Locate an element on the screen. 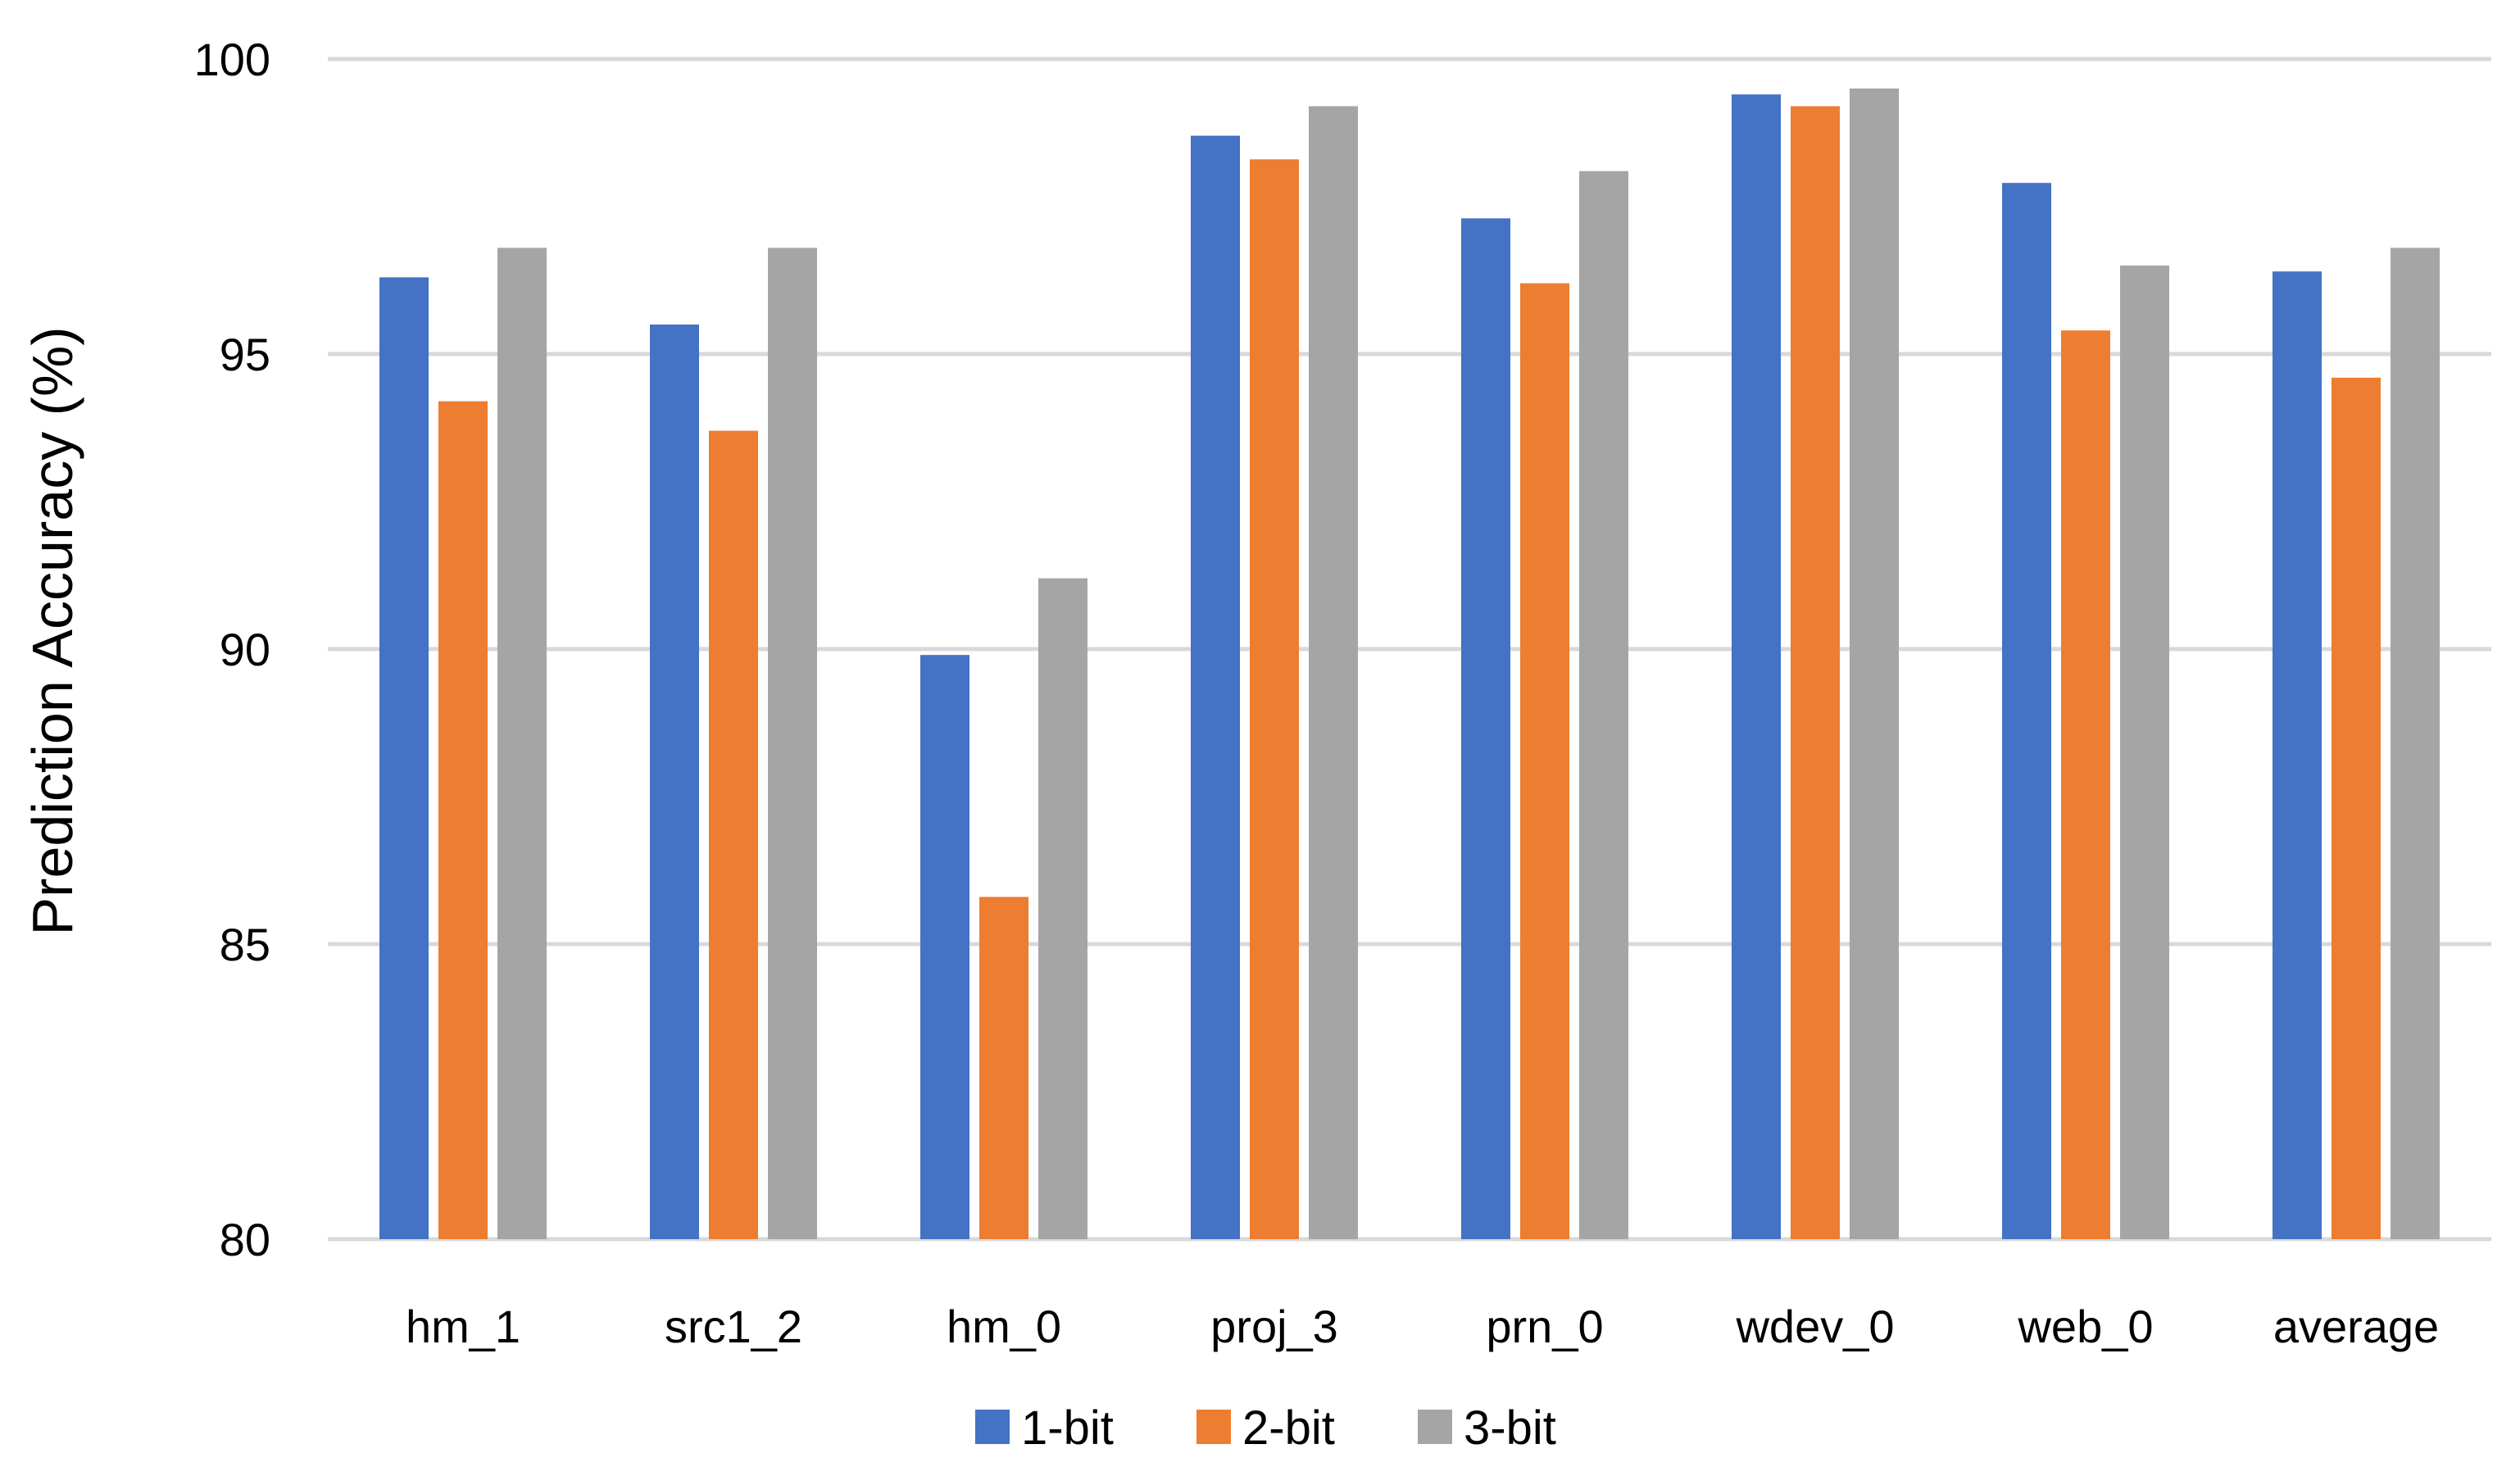 The image size is (2520, 1476). x-tick-label: average is located at coordinates (2356, 1326).